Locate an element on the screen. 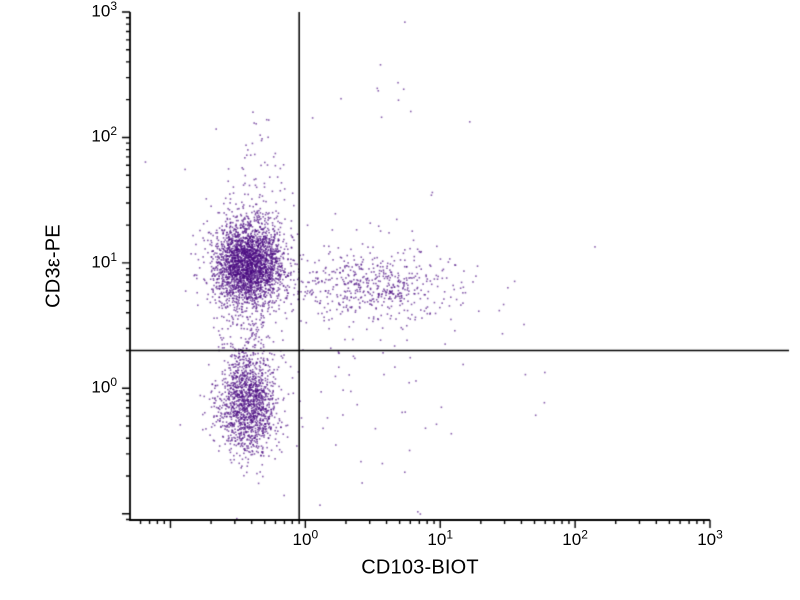  x-tick-label: 10³ is located at coordinates (710, 538).